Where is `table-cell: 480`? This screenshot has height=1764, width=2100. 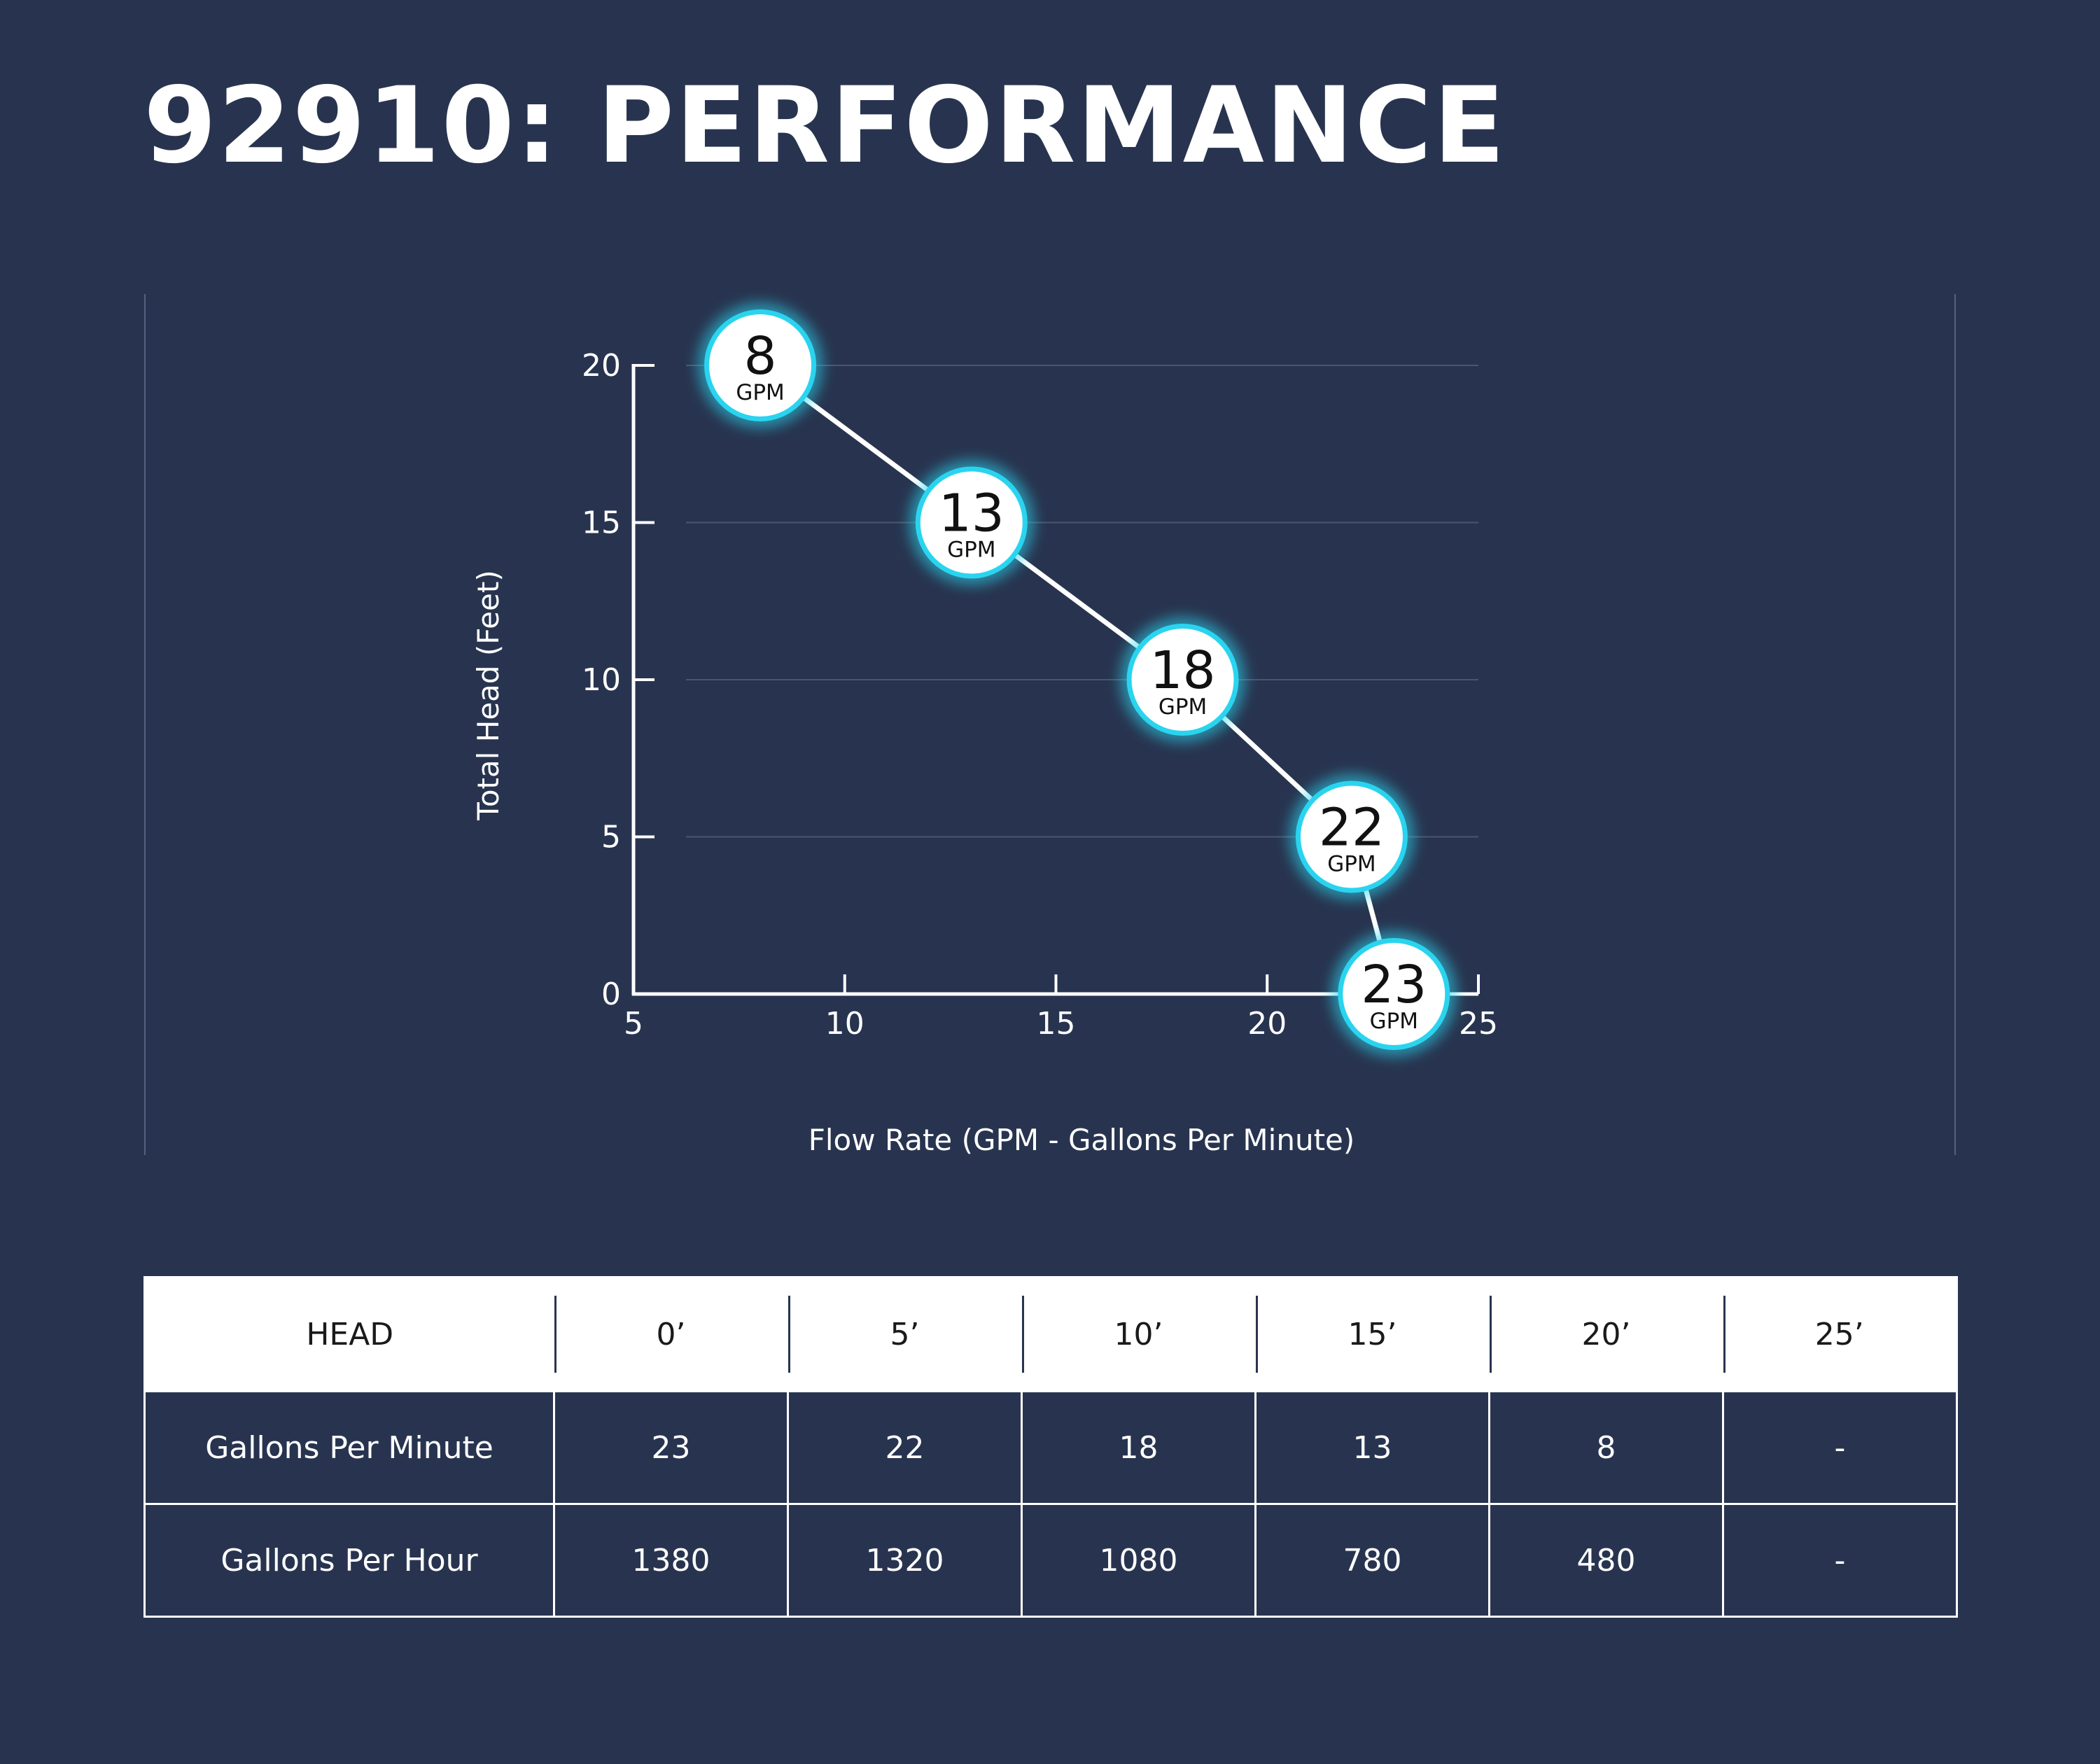 table-cell: 480 is located at coordinates (1606, 1560).